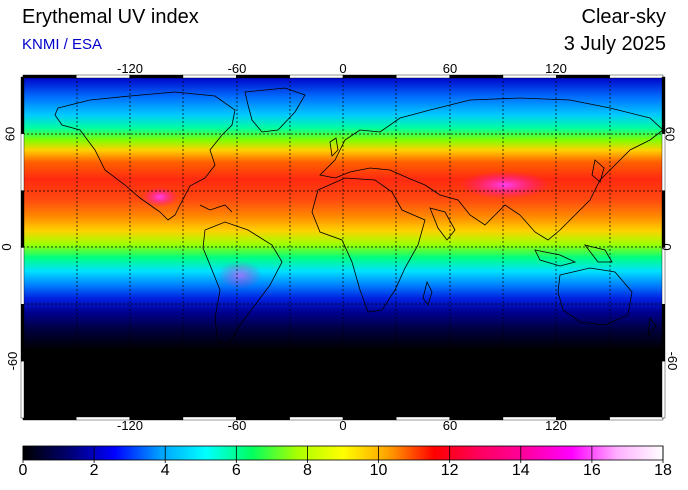  I want to click on lon-tick-top: -120, so click(130, 68).